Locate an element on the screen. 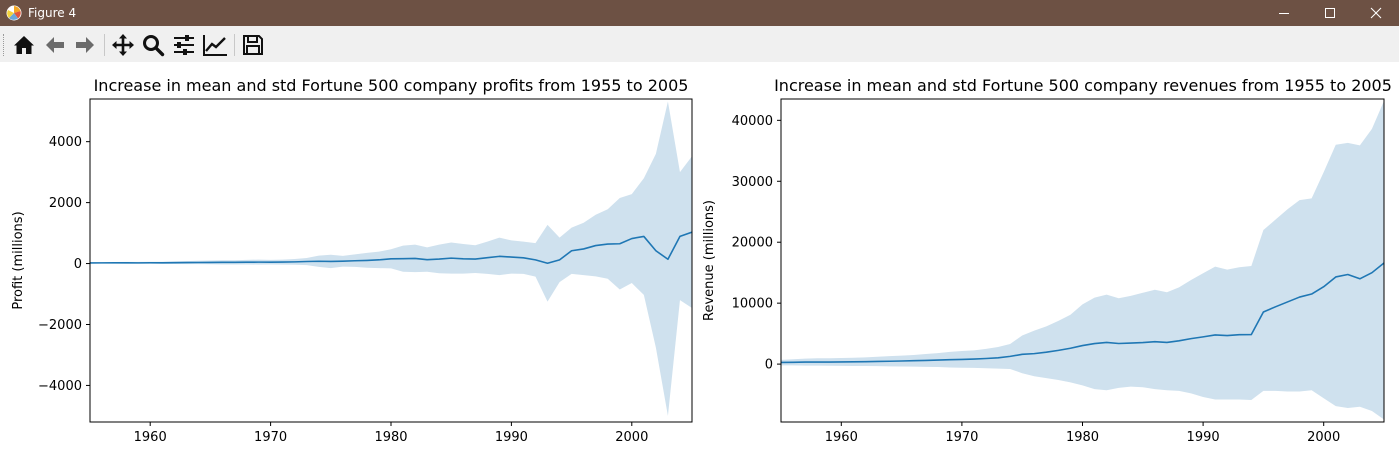 This screenshot has height=464, width=1399. y-axis-label: Profit (millions) is located at coordinates (18, 260).